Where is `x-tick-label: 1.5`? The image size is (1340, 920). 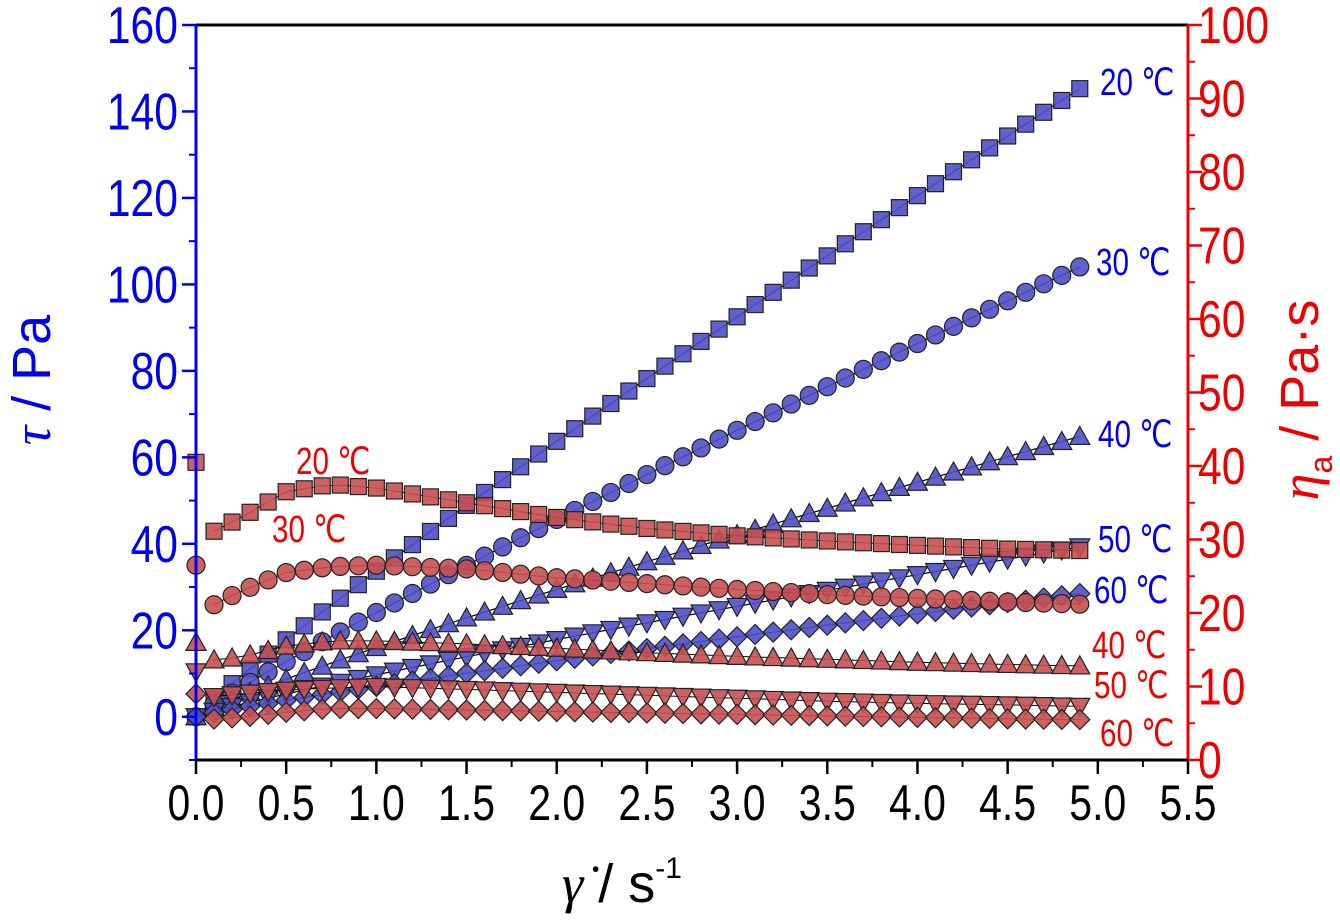 x-tick-label: 1.5 is located at coordinates (466, 803).